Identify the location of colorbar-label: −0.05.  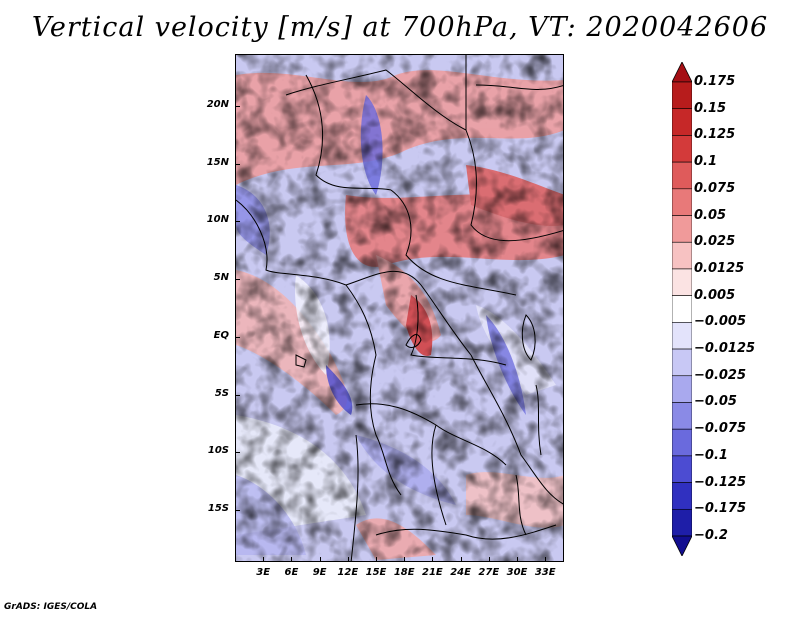
(715, 402).